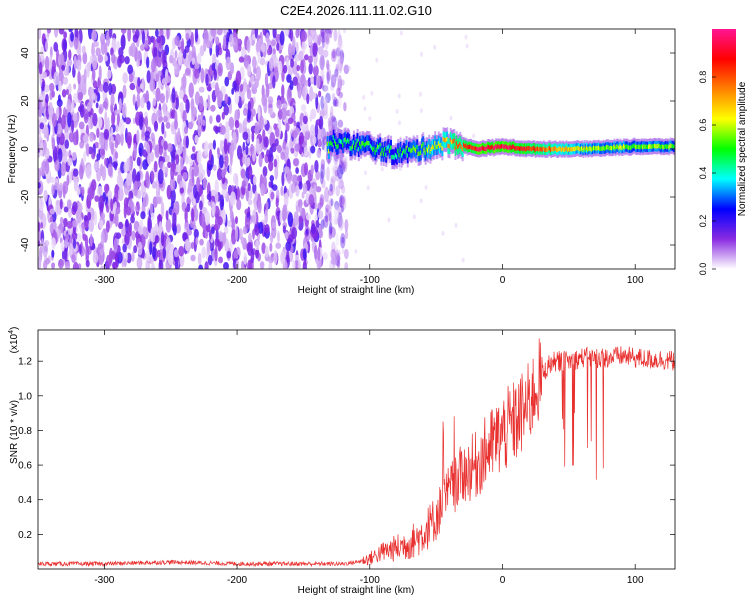 The image size is (750, 600). Describe the element at coordinates (356, 590) in the screenshot. I see `snr-x-axis-label: Height of straight line (km)` at that location.